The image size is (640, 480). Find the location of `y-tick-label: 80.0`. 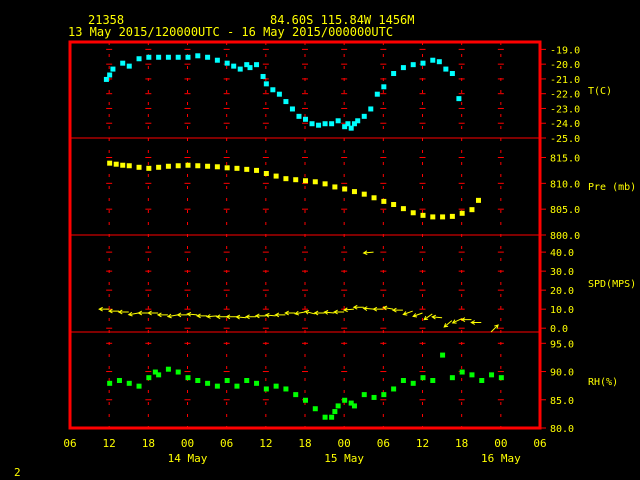

y-tick-label: 80.0 is located at coordinates (562, 429).